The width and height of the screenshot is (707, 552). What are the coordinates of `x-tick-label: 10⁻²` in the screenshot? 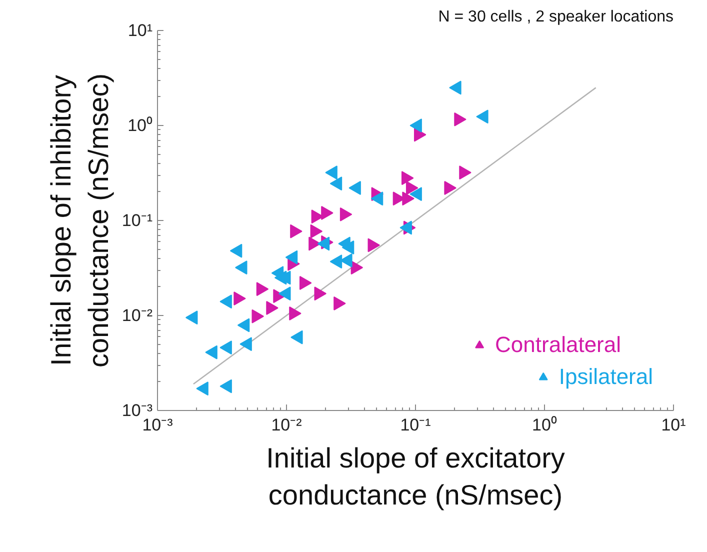 It's located at (286, 425).